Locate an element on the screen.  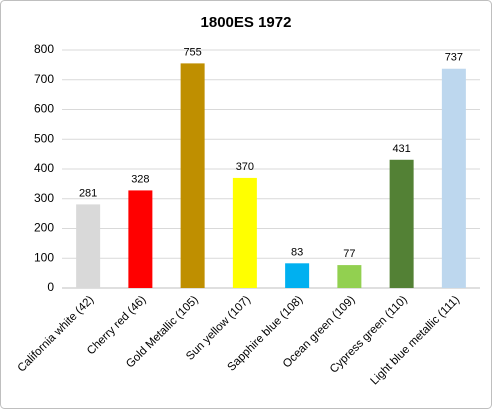
y-tick-label: 100 is located at coordinates (44, 257).